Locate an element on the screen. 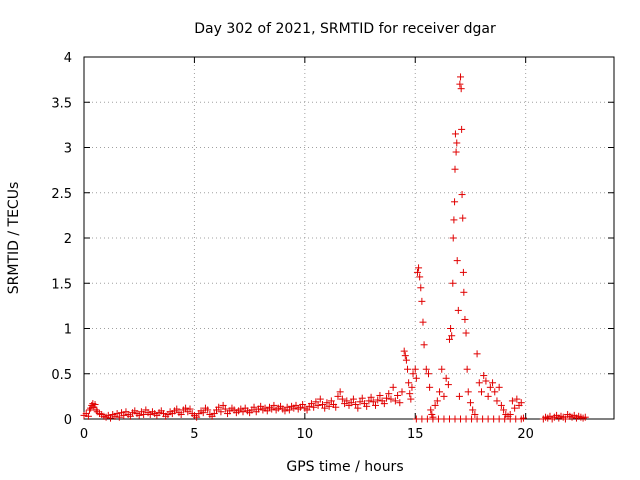  x-tick-label: 5 is located at coordinates (194, 434).